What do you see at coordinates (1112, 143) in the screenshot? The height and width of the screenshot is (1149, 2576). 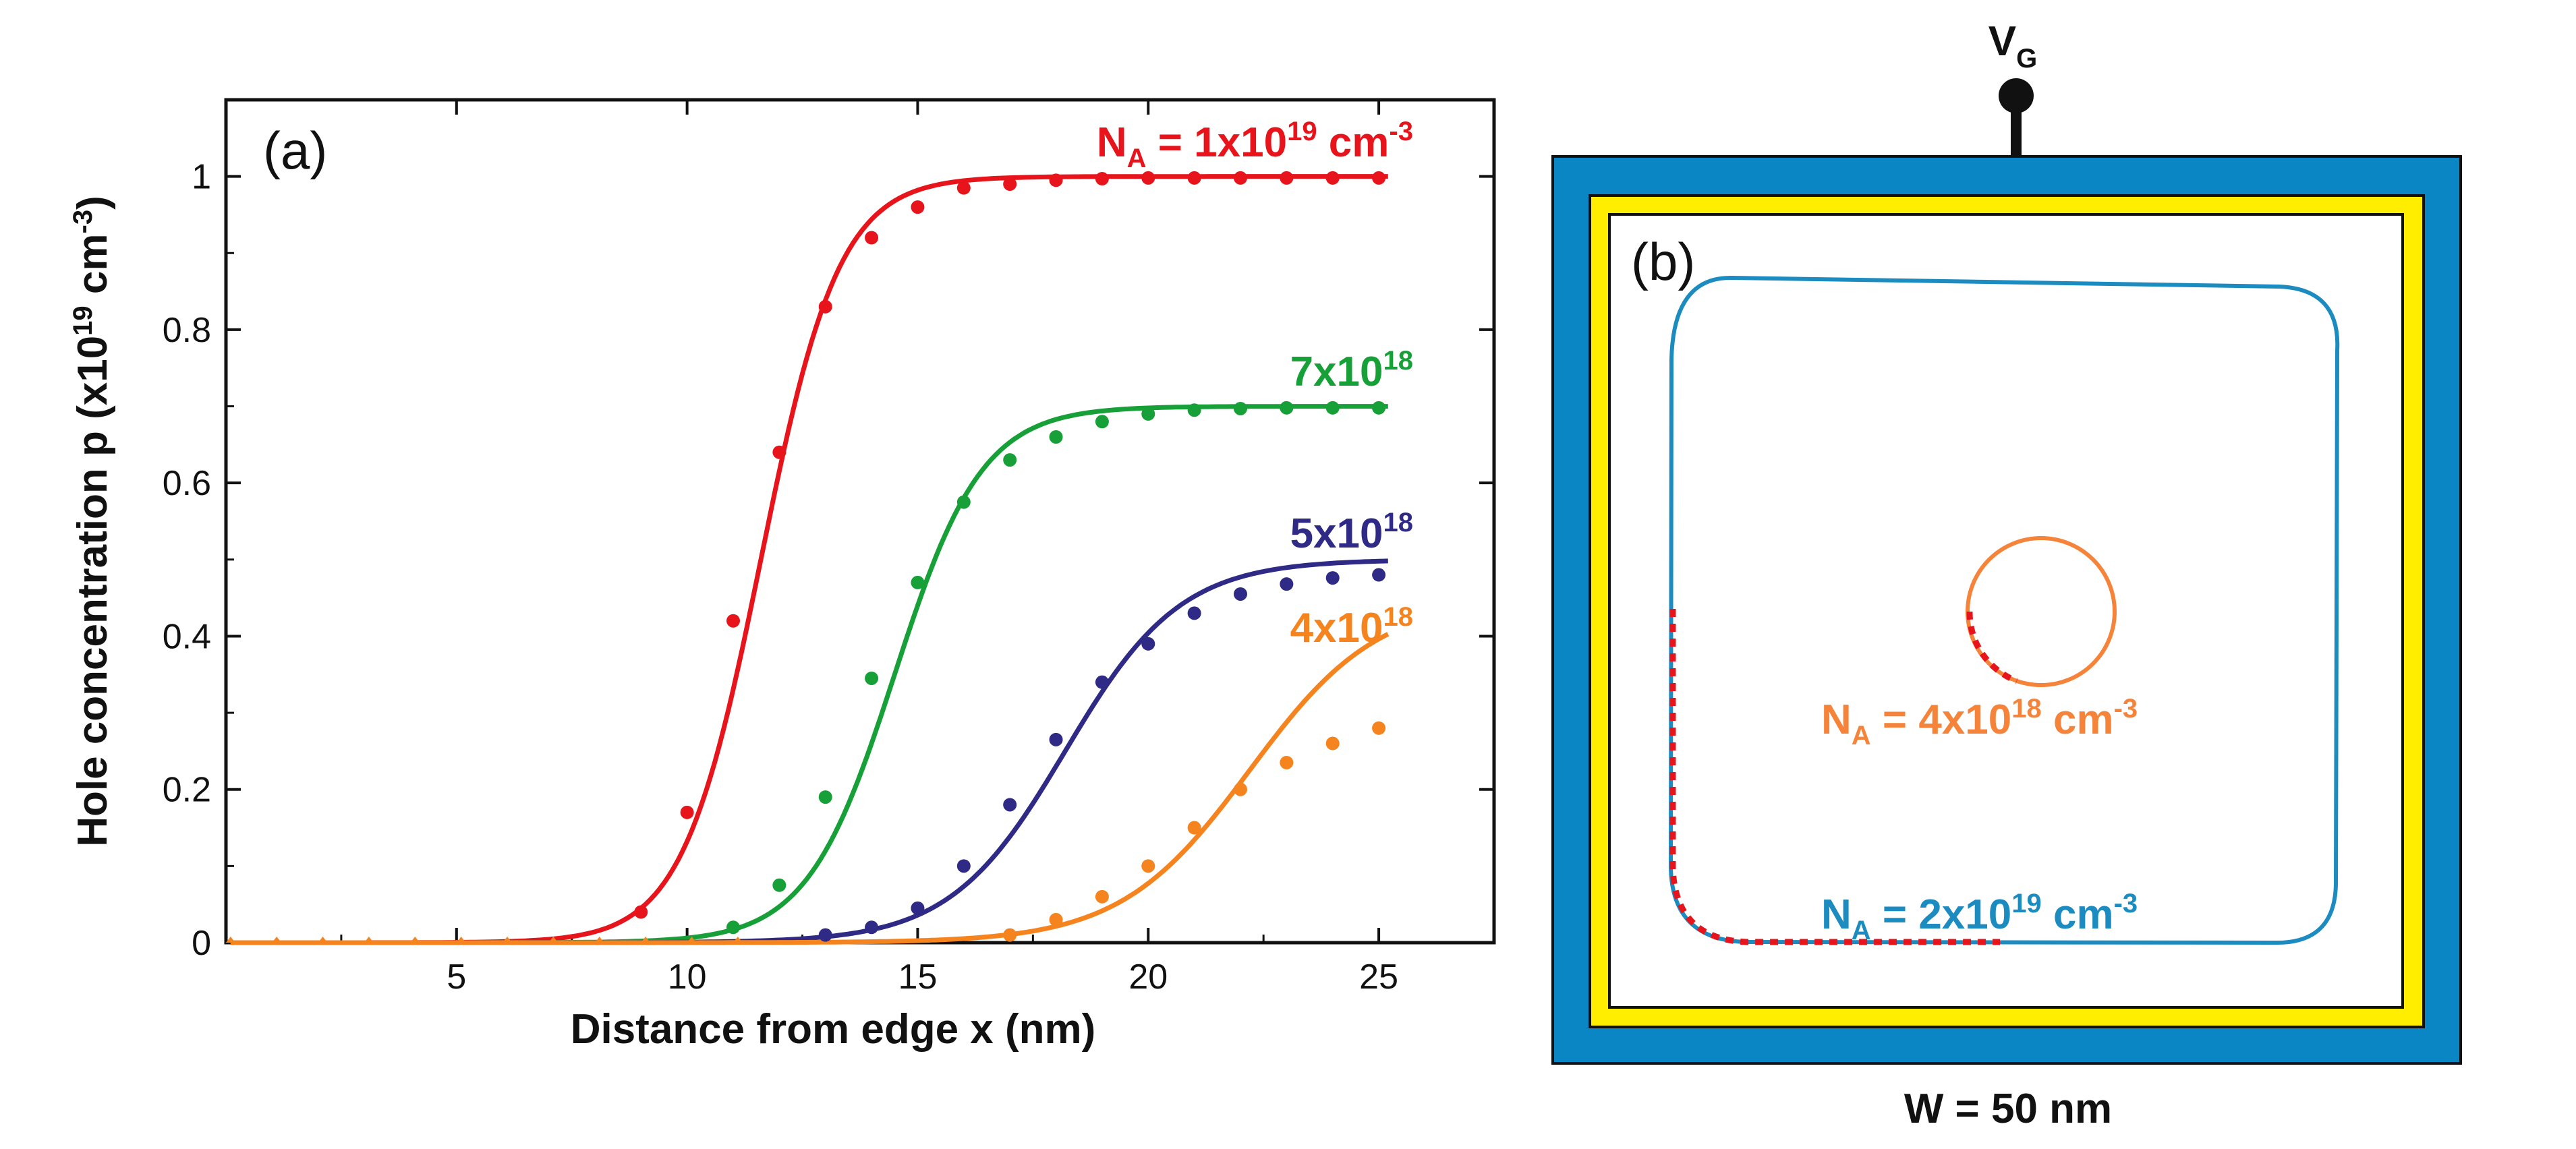 I see `series-label-1e19-base: N` at bounding box center [1112, 143].